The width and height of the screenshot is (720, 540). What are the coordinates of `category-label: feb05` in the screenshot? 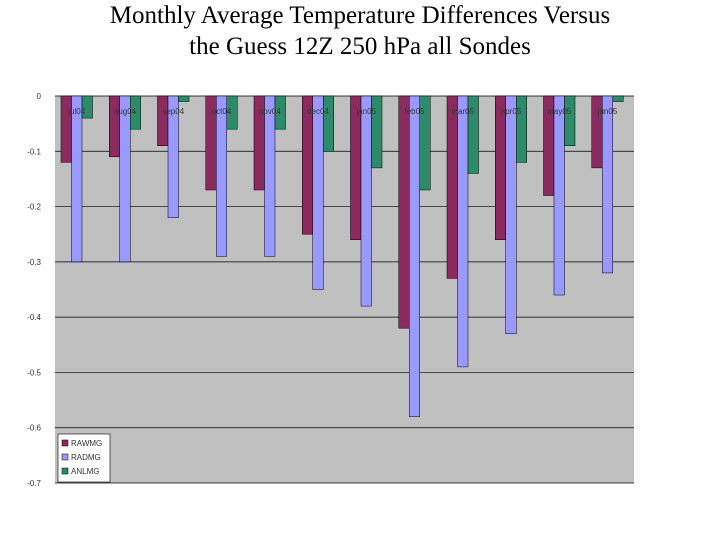 It's located at (414, 111).